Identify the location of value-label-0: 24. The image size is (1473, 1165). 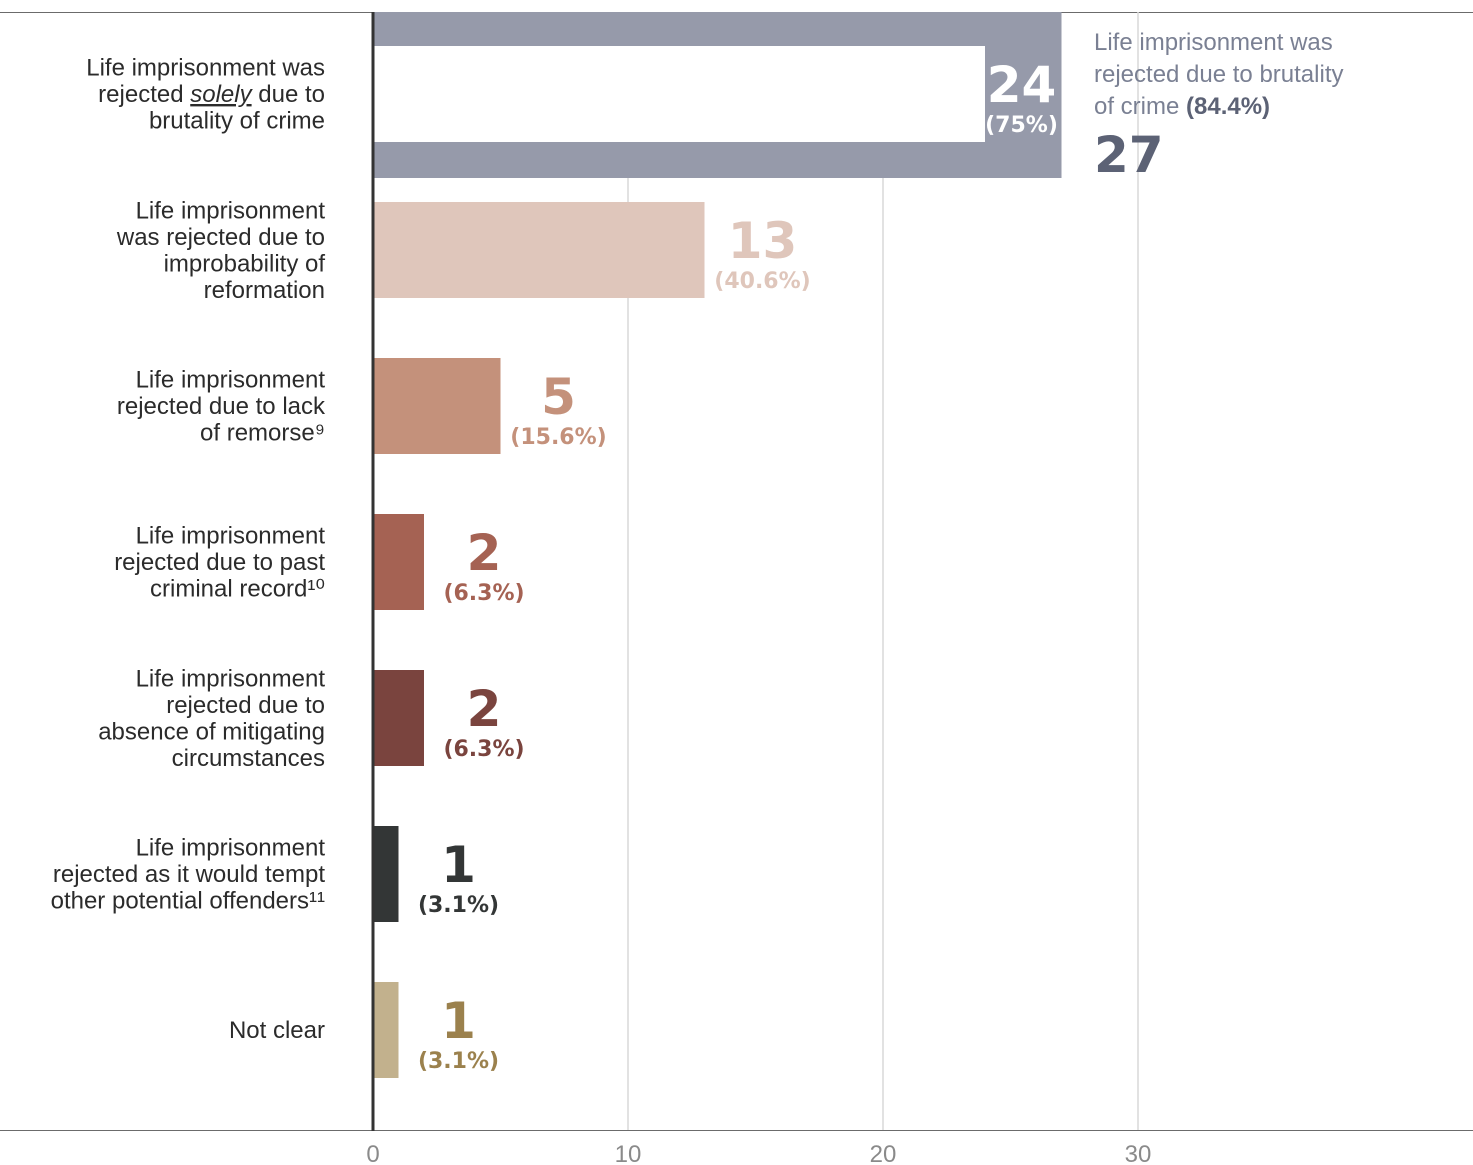
(1022, 85).